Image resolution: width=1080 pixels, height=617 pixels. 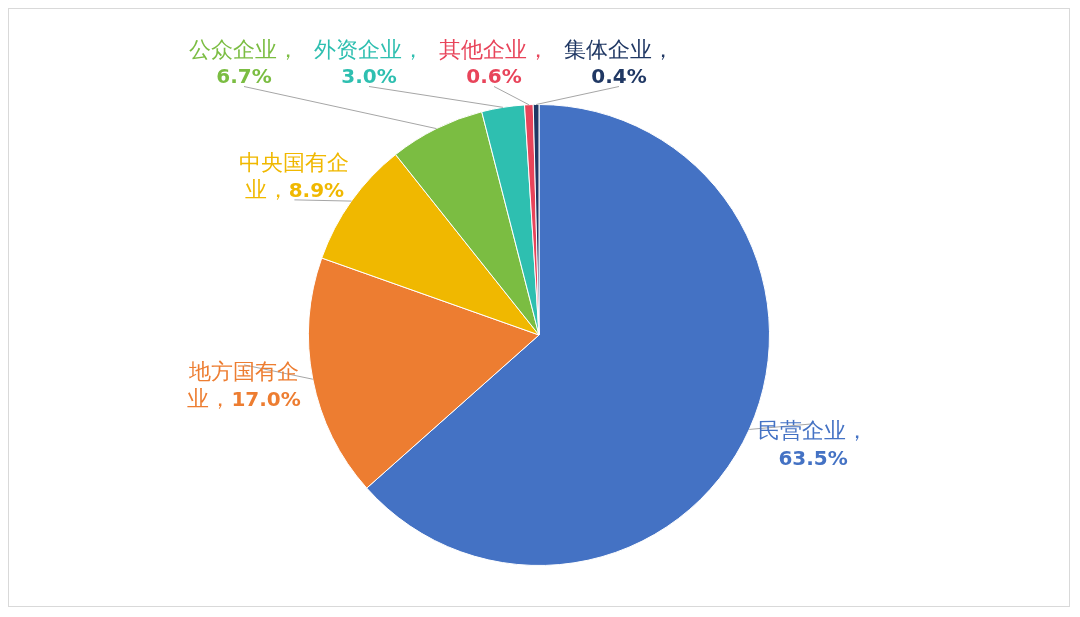 What do you see at coordinates (619, 62) in the screenshot?
I see `slice-label: 集体企业，0.4%` at bounding box center [619, 62].